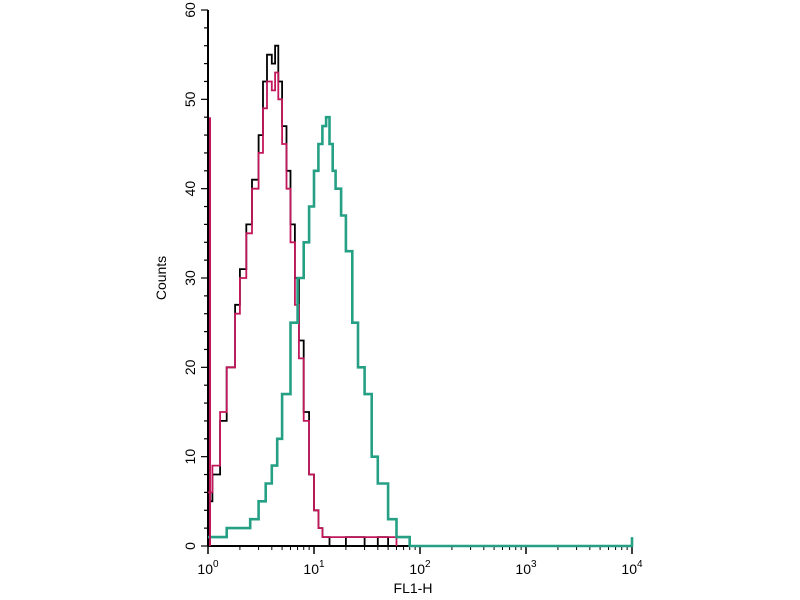 Image resolution: width=800 pixels, height=600 pixels. I want to click on x-tick-label: 10¹, so click(314, 568).